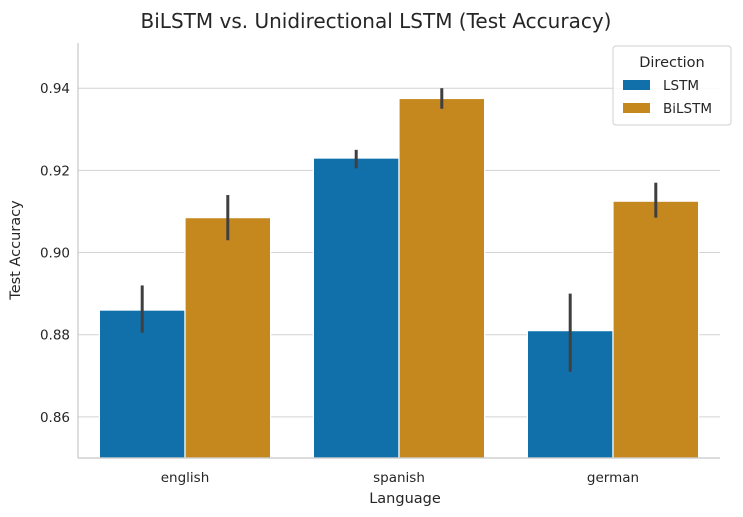 The width and height of the screenshot is (743, 517). What do you see at coordinates (636, 85) in the screenshot?
I see `legend-swatch-lstm` at bounding box center [636, 85].